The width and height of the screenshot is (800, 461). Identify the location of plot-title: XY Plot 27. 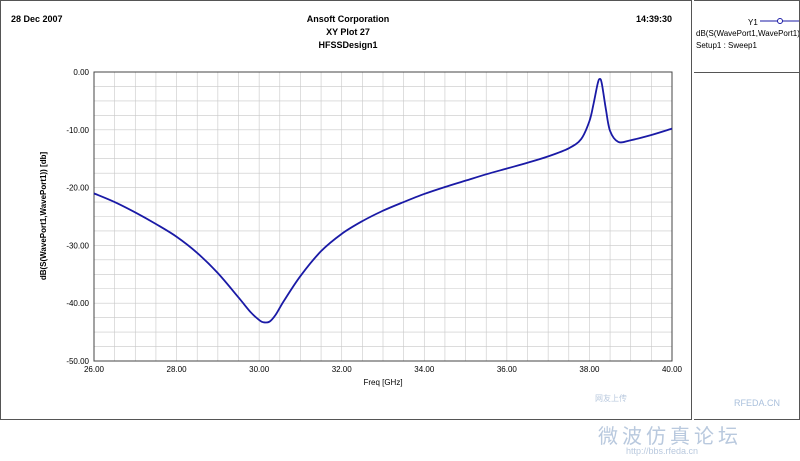
(348, 32).